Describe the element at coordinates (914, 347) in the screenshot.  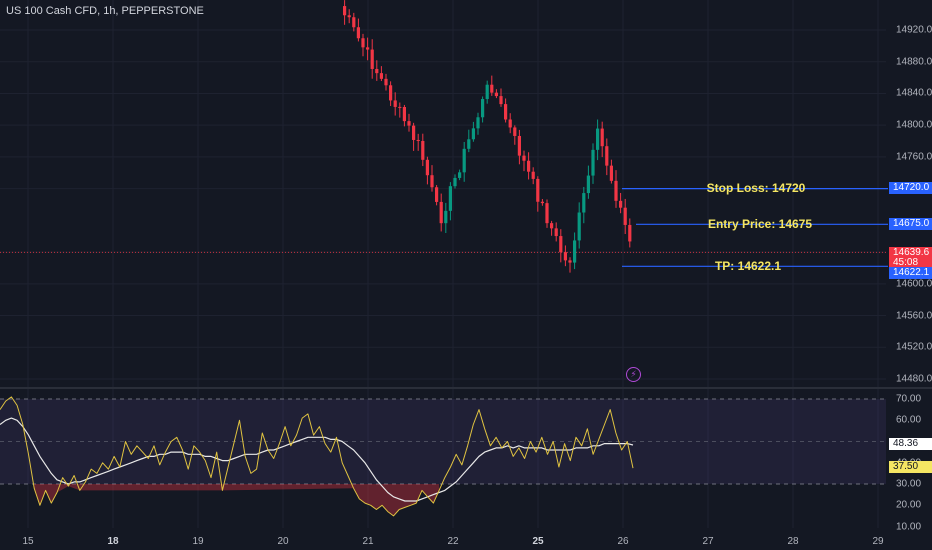
I see `price-tick-label: 14520.0` at that location.